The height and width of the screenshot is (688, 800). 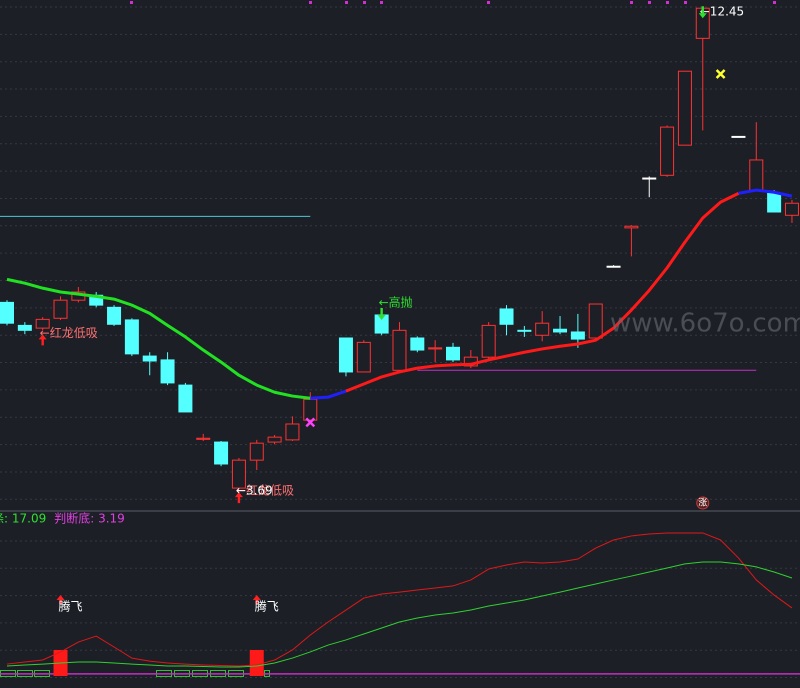 What do you see at coordinates (396, 302) in the screenshot?
I see `annotation: ←高抛` at bounding box center [396, 302].